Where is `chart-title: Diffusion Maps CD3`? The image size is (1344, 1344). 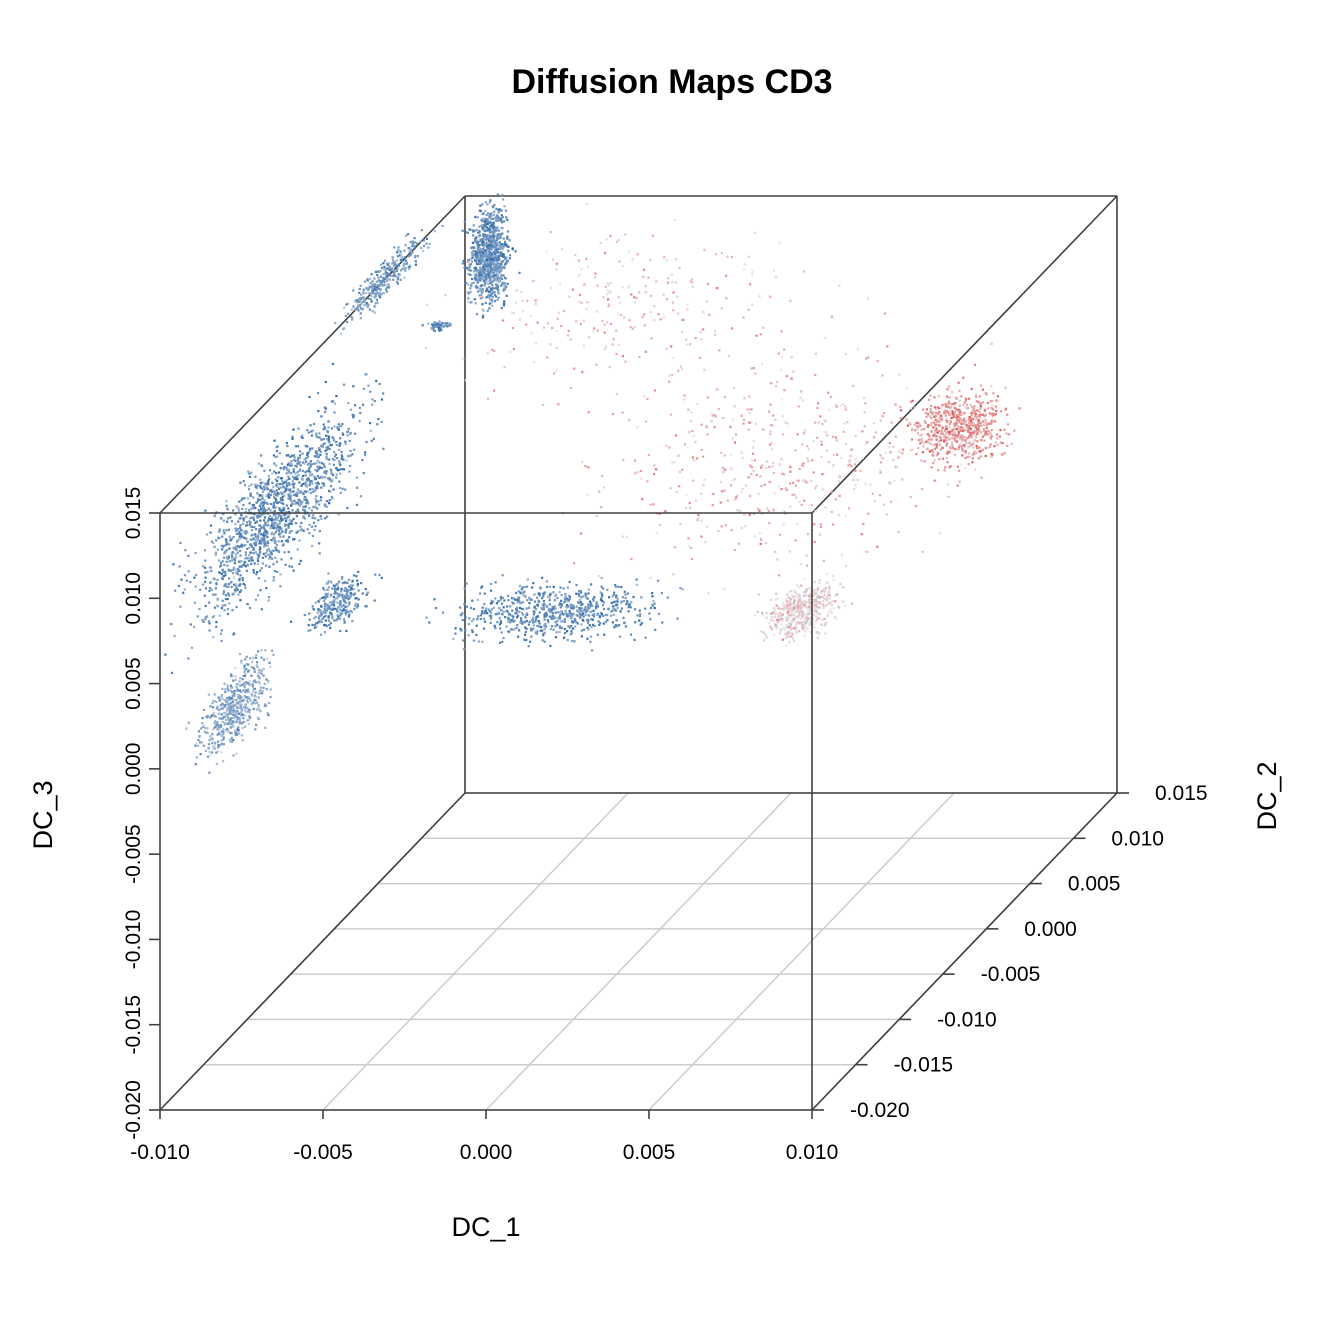 chart-title: Diffusion Maps CD3 is located at coordinates (671, 82).